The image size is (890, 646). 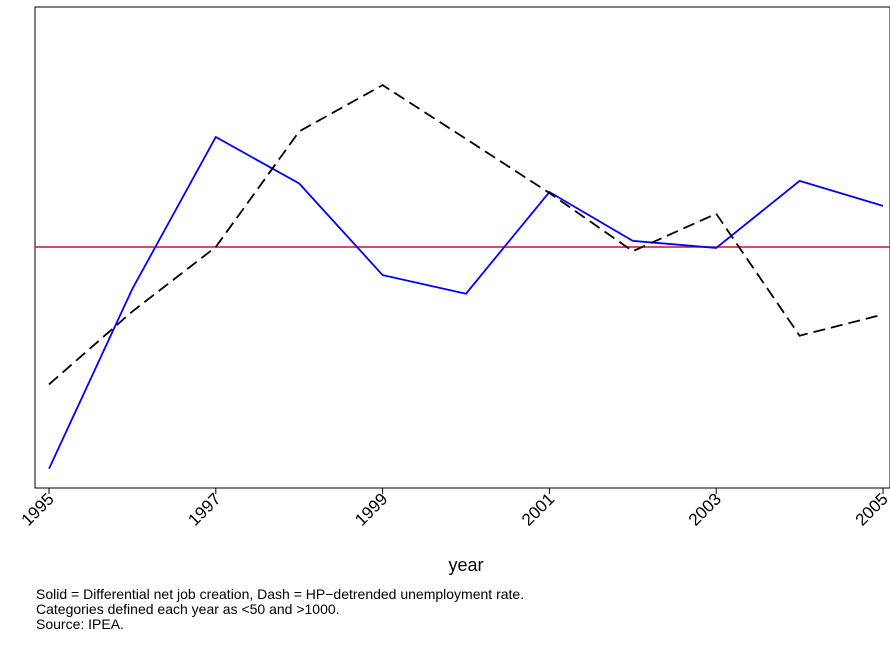 What do you see at coordinates (465, 565) in the screenshot?
I see `x-axis-title: year` at bounding box center [465, 565].